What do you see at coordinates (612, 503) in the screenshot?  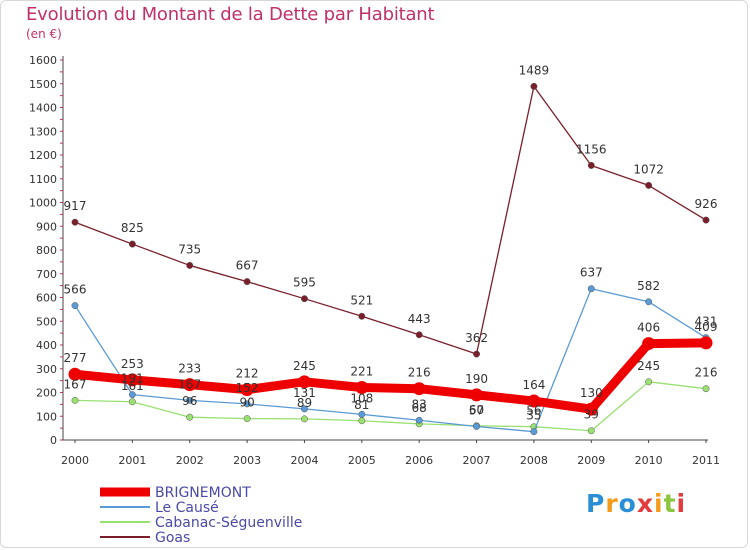 I see `logo-letter: r` at bounding box center [612, 503].